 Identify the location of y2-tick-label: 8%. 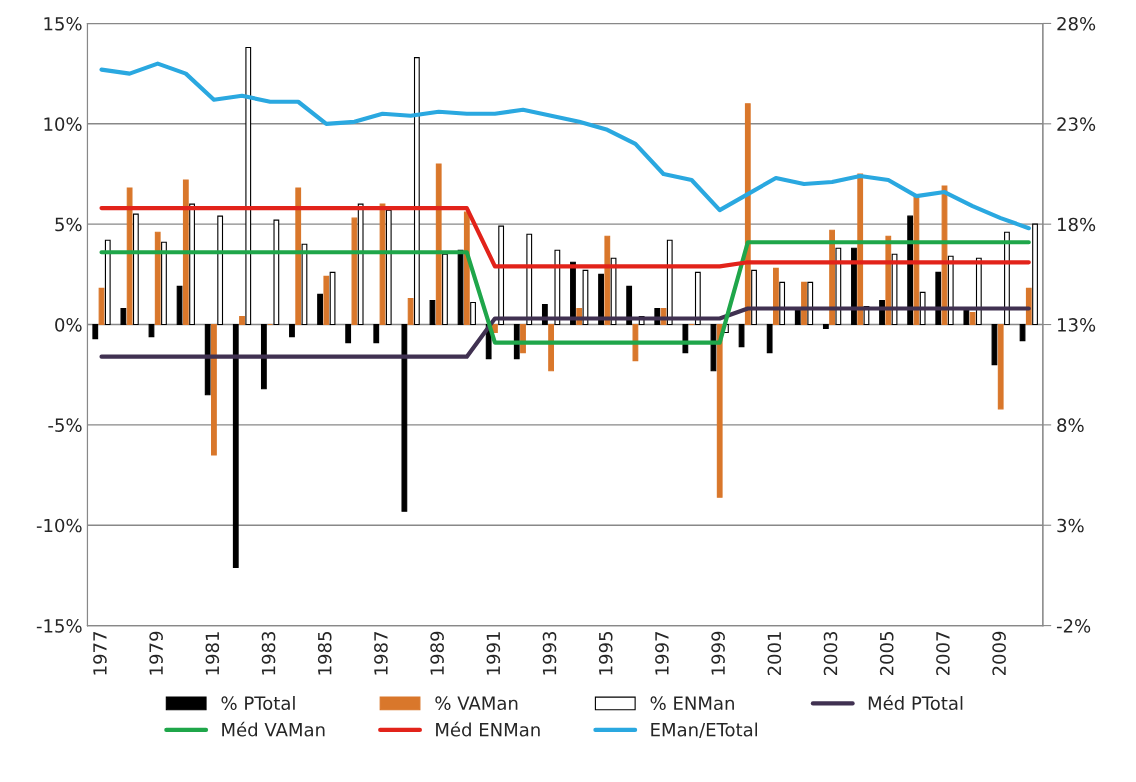
(1070, 425).